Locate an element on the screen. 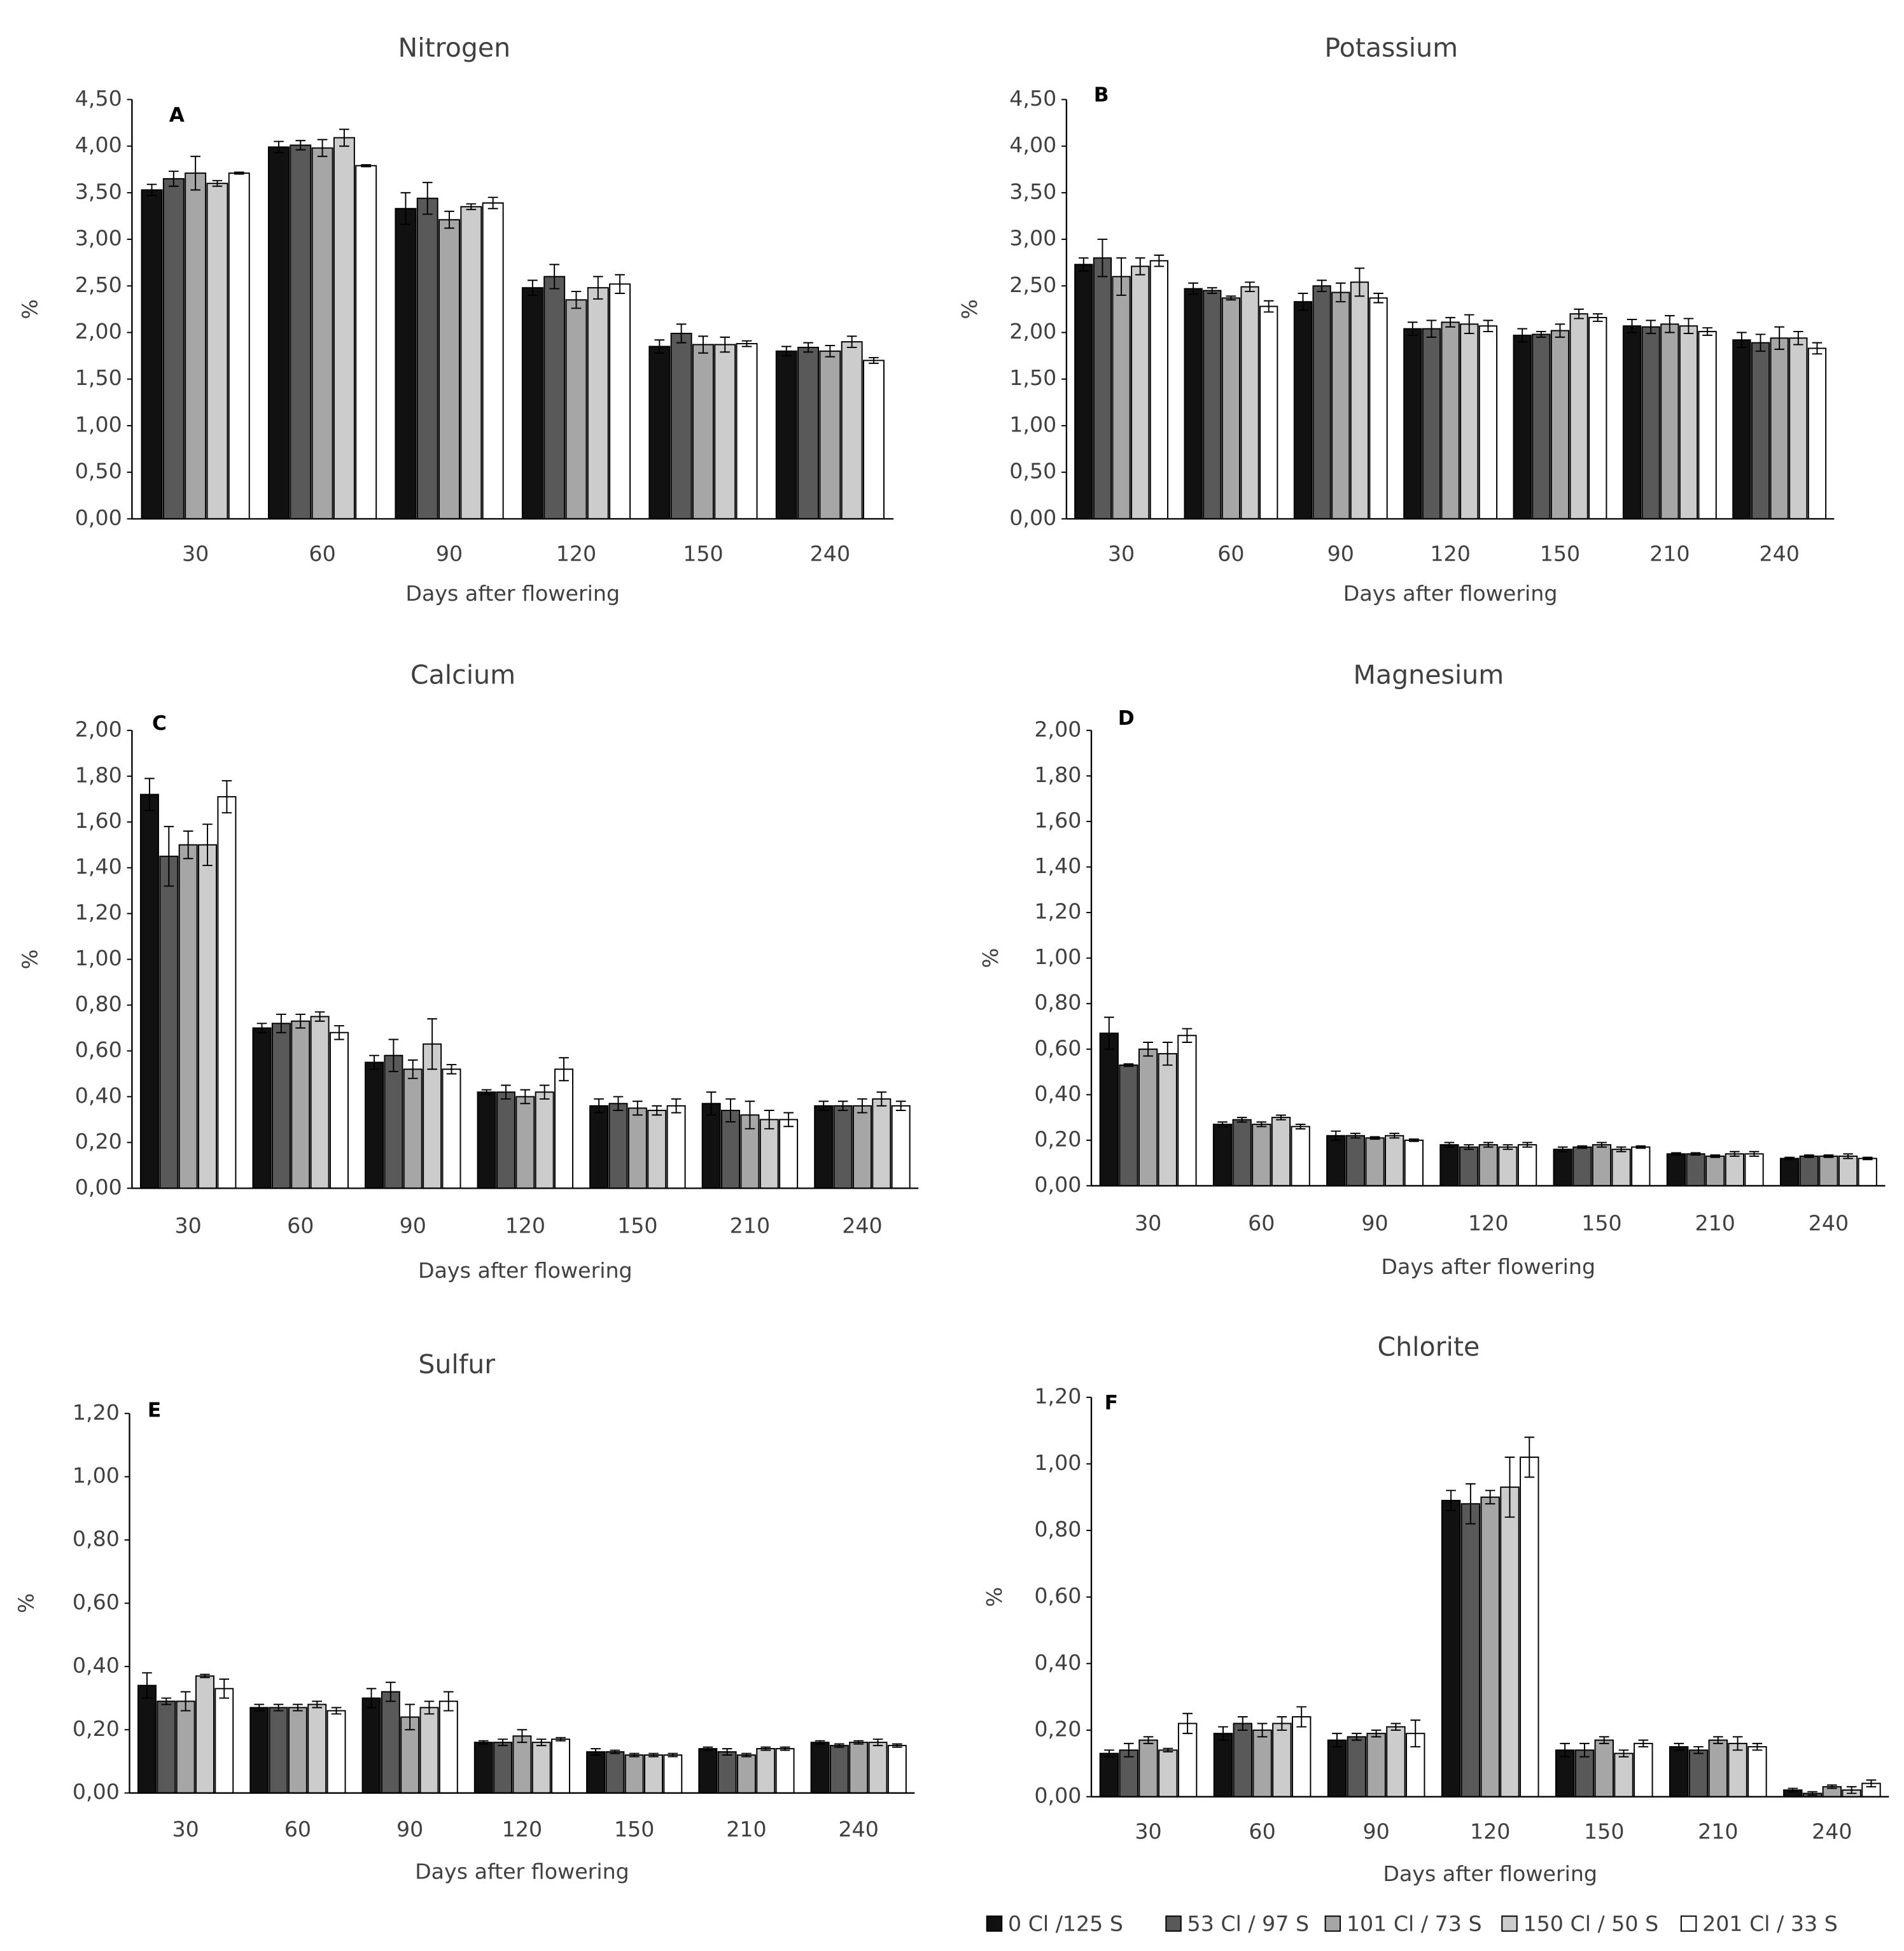 This screenshot has width=1904, height=1951. y-tick-label: 3,50 is located at coordinates (98, 192).